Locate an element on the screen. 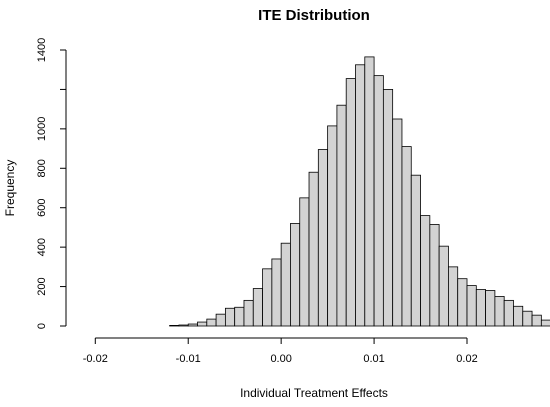 The height and width of the screenshot is (407, 550). x-tick-label: 0.02 is located at coordinates (466, 359).